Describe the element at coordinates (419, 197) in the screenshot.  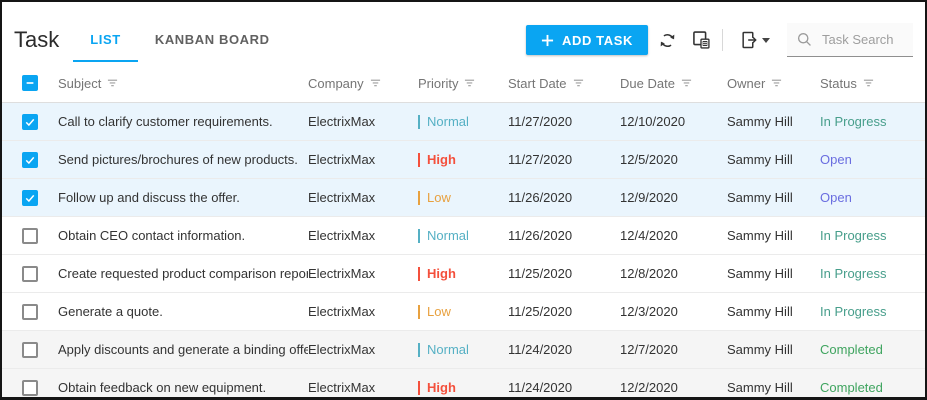
I see `priority-bar` at that location.